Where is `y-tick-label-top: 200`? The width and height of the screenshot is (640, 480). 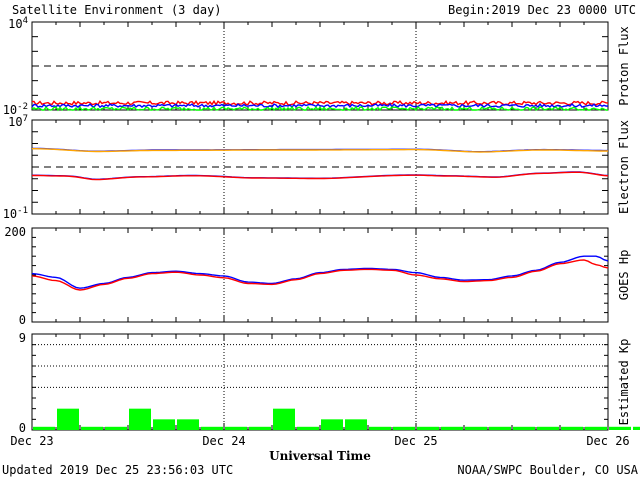
y-tick-label-top: 200 is located at coordinates (15, 232).